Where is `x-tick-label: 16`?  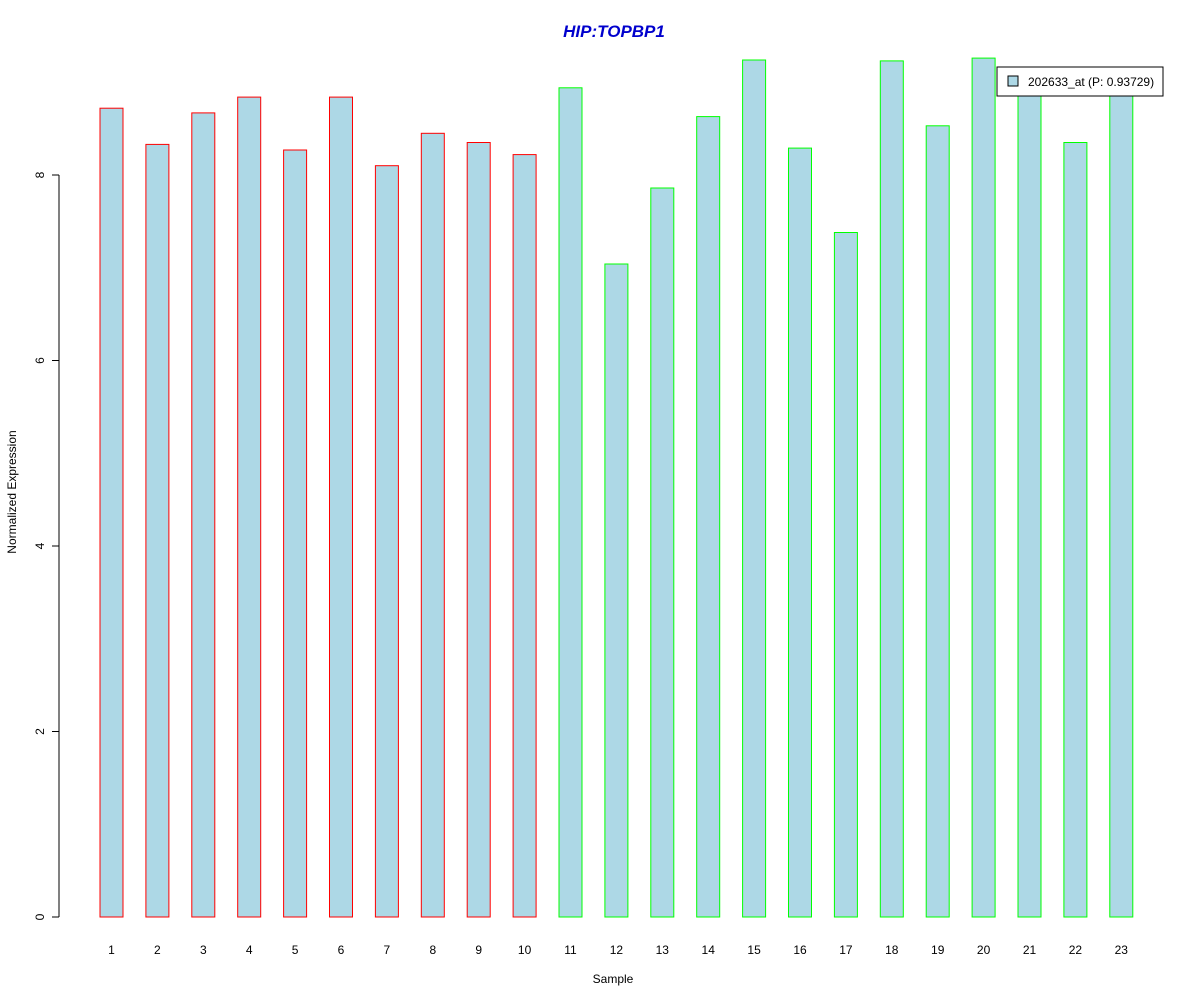 x-tick-label: 16 is located at coordinates (800, 950).